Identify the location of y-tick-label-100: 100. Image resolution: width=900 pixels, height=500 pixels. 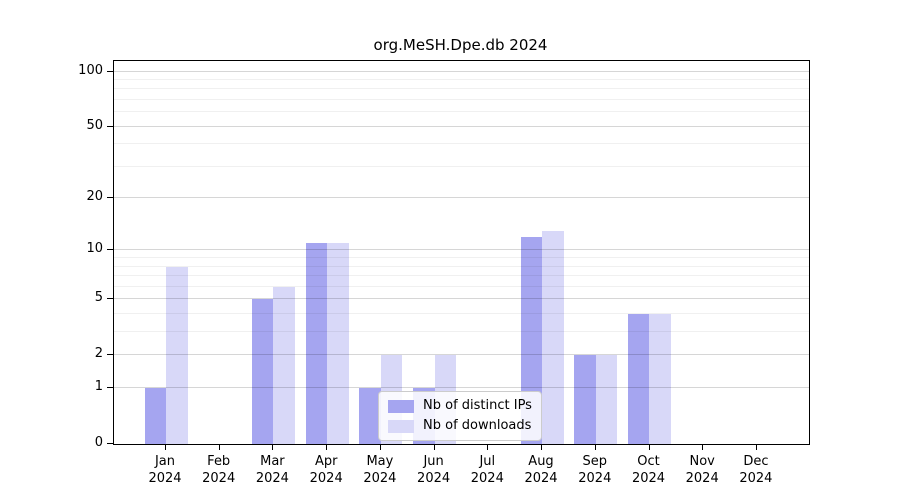
(90, 70).